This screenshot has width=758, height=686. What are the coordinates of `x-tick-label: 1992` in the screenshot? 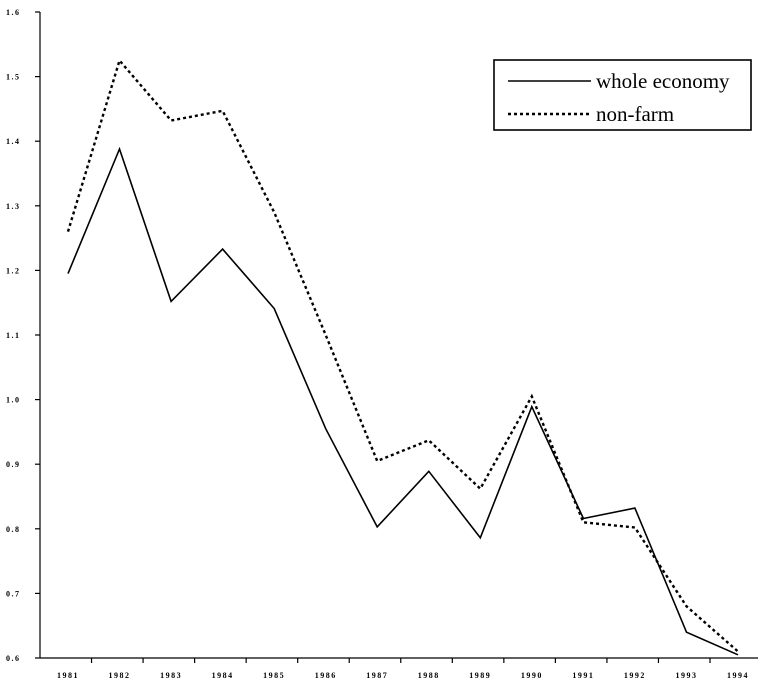 It's located at (635, 675).